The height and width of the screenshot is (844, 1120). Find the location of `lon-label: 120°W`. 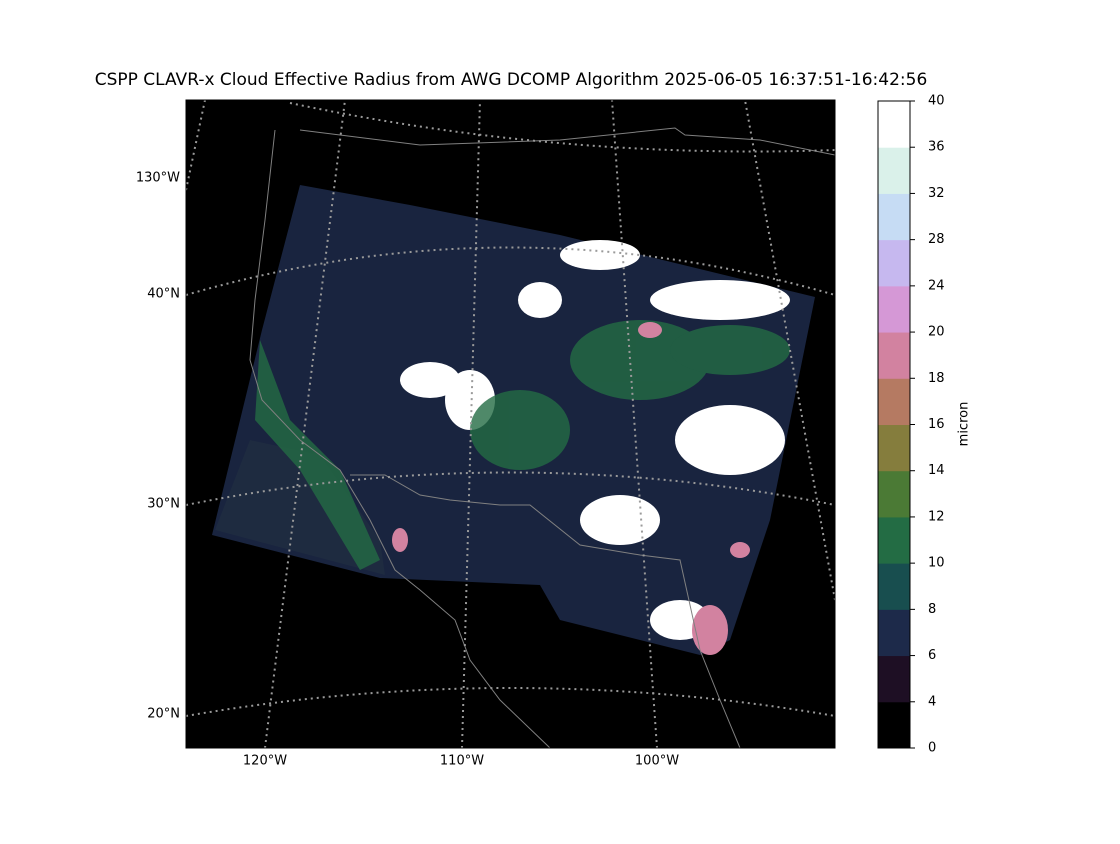

lon-label: 120°W is located at coordinates (265, 761).